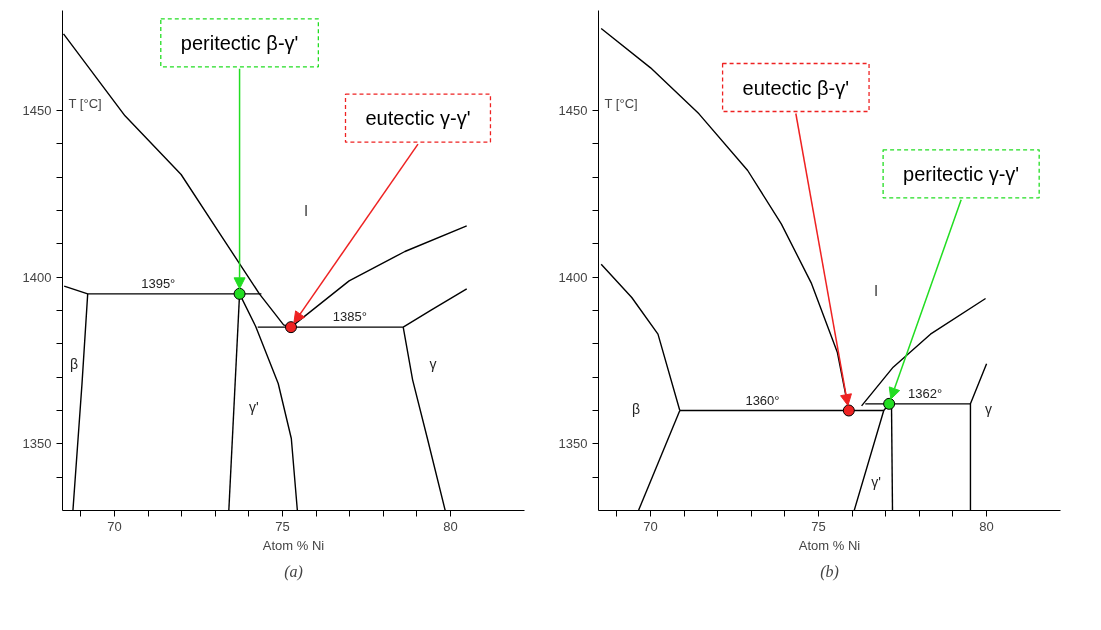 Image resolution: width=1101 pixels, height=630 pixels. Describe the element at coordinates (239, 42) in the screenshot. I see `annotation: peritectic β-γ'` at that location.